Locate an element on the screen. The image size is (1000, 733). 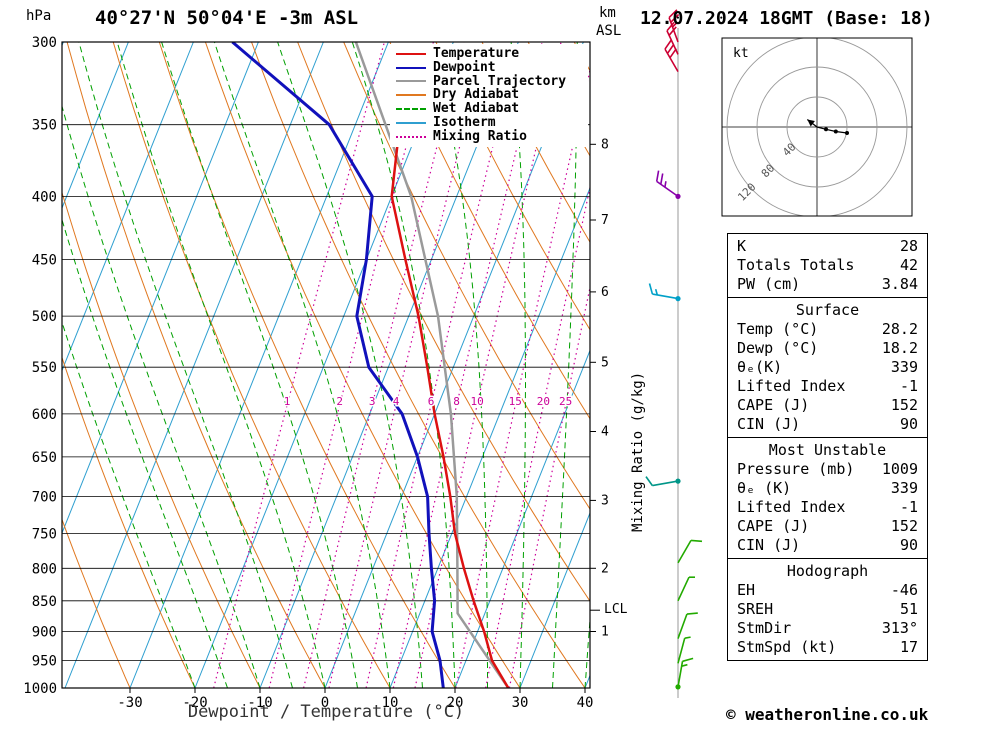
mixing-ratio-axis-label: Mixing Ratio (g/kg) is located at coordinates (638, 451).